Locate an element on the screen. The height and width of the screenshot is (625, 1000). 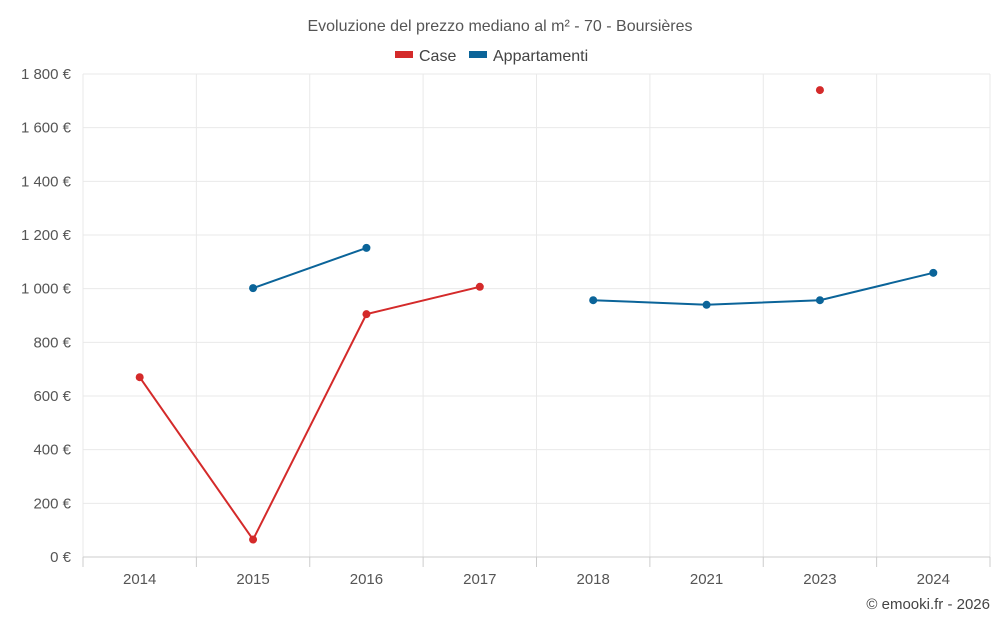
data-point-case-2017 is located at coordinates (479, 286).